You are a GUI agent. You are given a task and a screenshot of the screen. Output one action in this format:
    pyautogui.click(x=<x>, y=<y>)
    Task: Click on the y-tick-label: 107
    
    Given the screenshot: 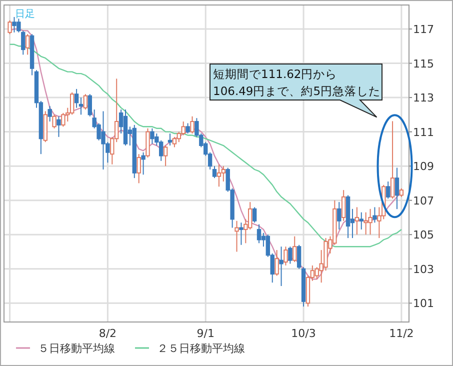 What is the action you would take?
    pyautogui.click(x=423, y=201)
    